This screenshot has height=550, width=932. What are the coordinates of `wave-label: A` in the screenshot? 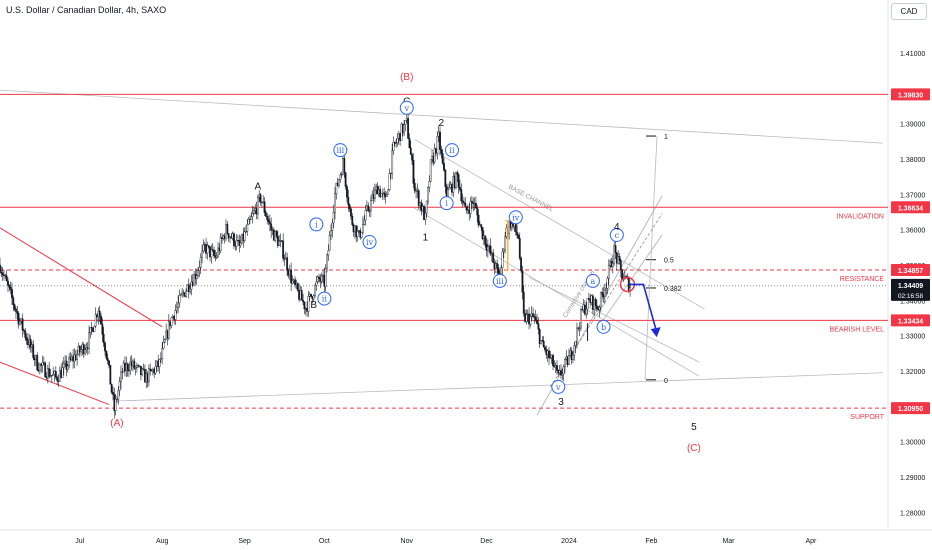 It's located at (258, 187).